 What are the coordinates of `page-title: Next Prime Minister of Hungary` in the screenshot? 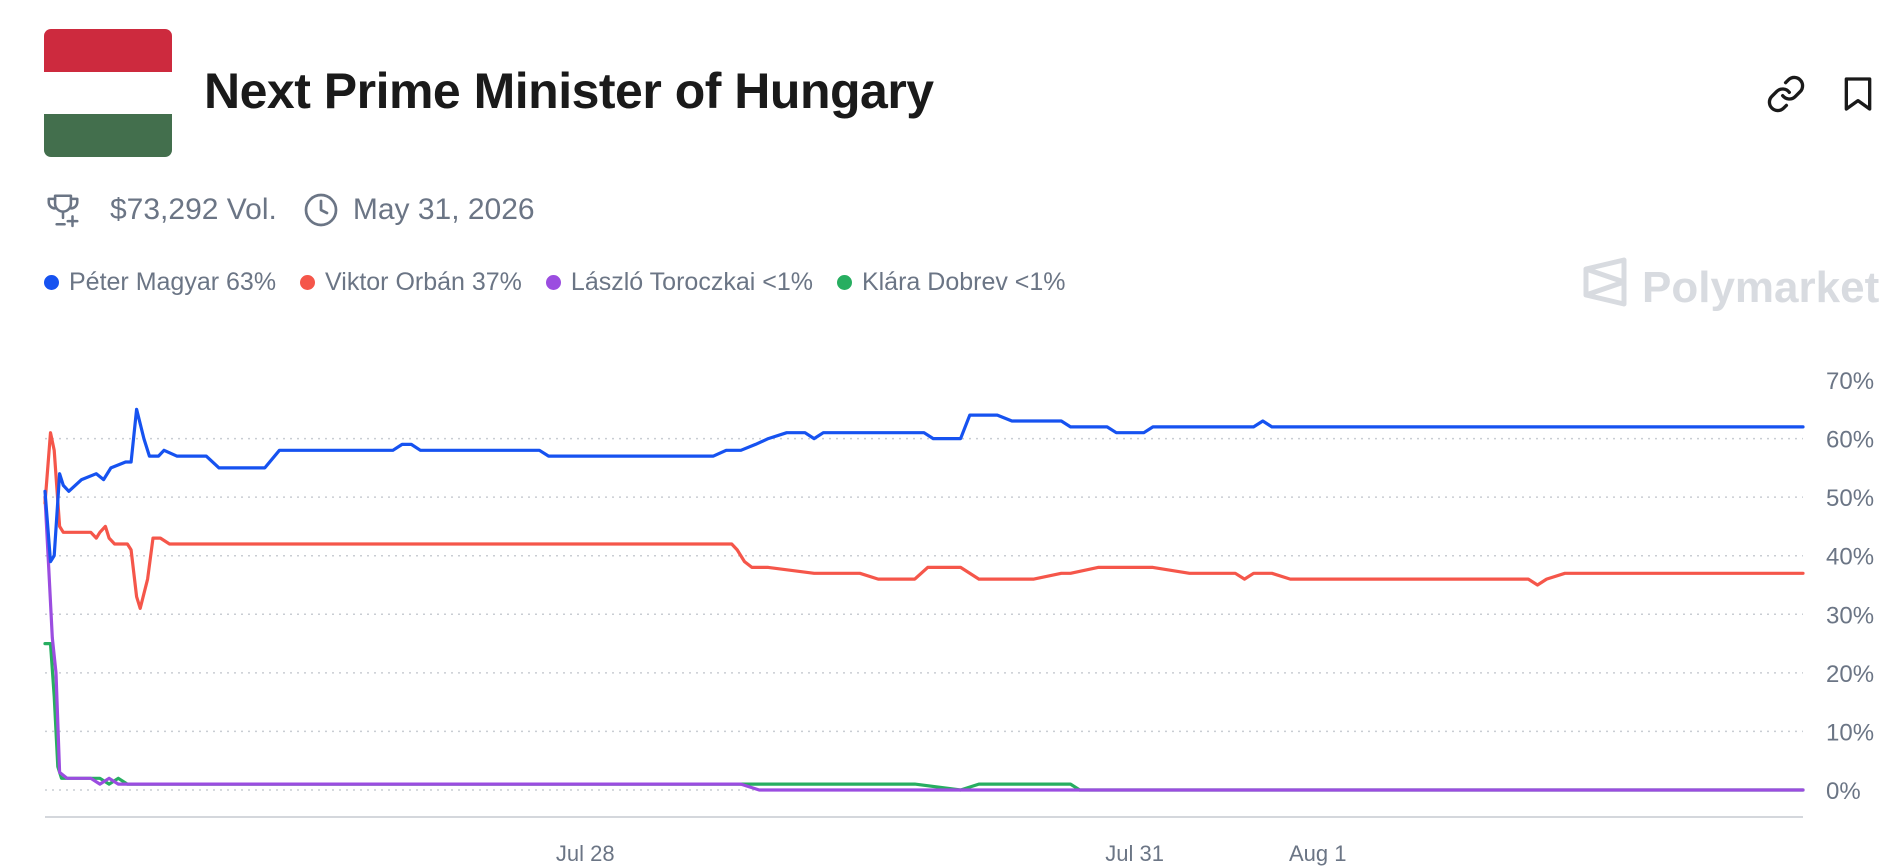 It's located at (569, 91).